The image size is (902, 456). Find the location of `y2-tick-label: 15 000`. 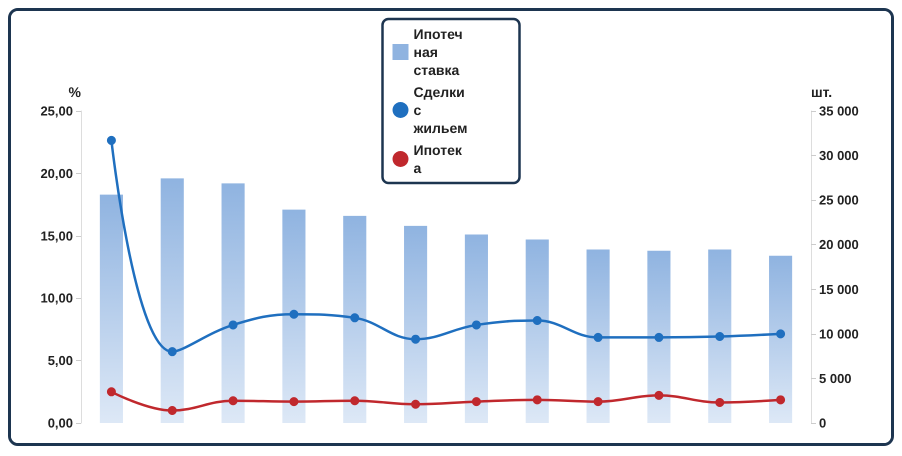

y2-tick-label: 15 000 is located at coordinates (839, 289).